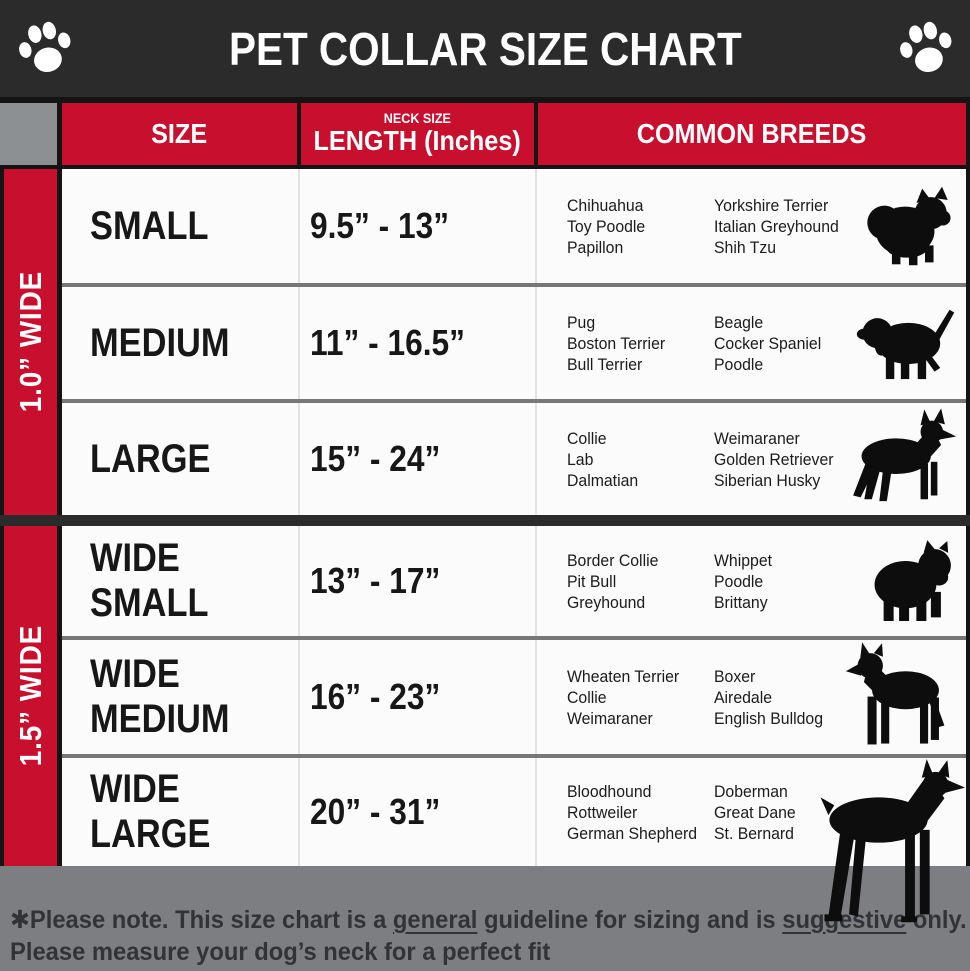 This screenshot has height=971, width=970. I want to click on breed-item: Greyhound, so click(606, 602).